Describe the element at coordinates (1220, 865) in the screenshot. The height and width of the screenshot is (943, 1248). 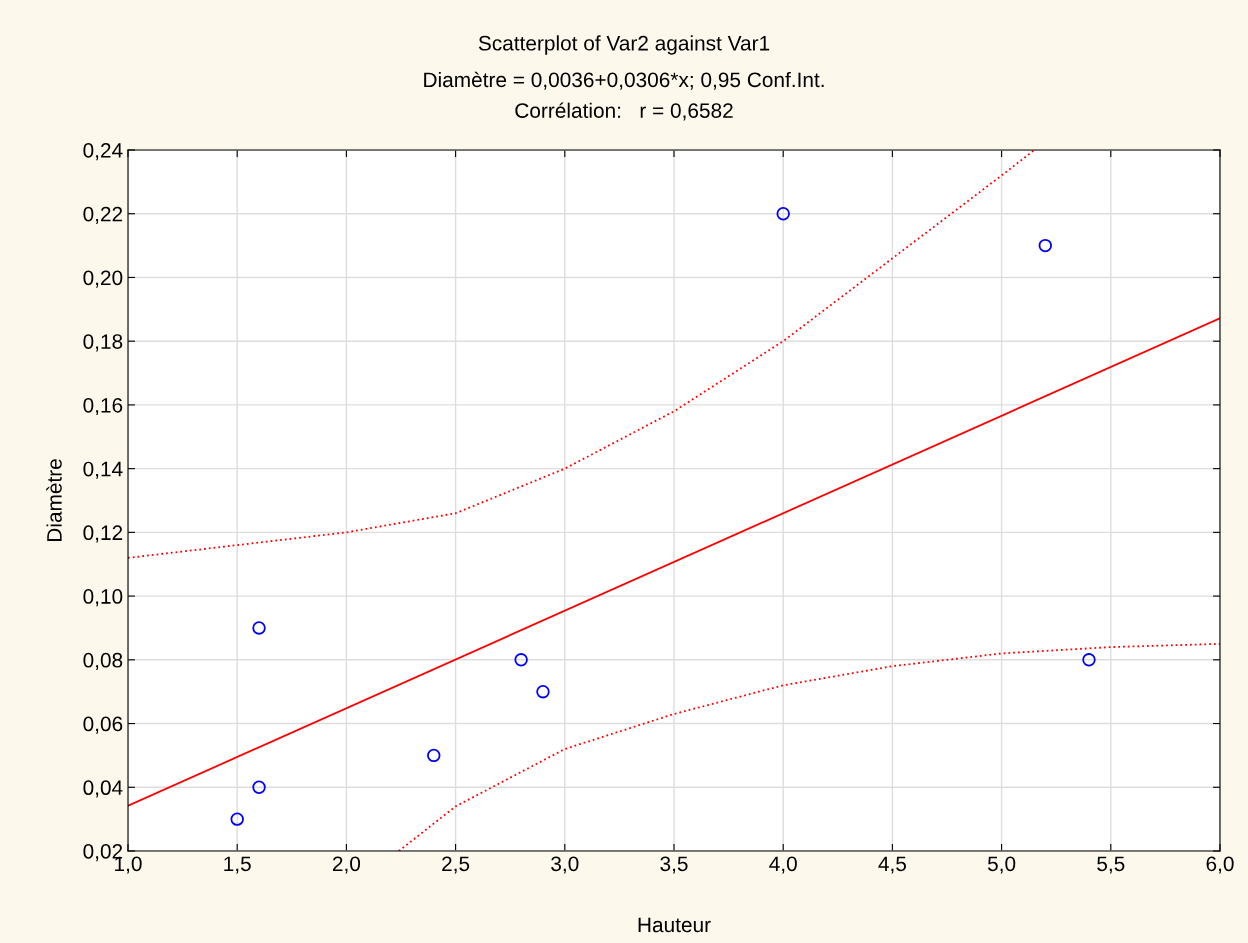
I see `x-tick-label: 6,0` at that location.